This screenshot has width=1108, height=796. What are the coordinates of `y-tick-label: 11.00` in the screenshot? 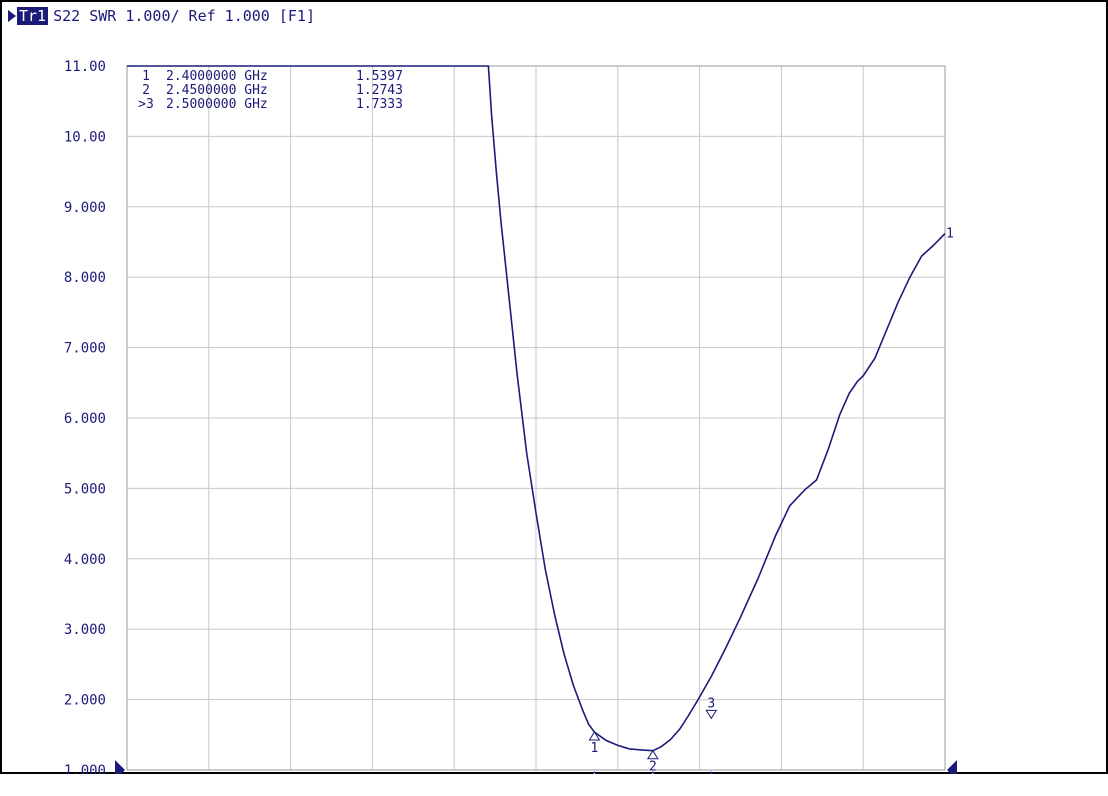 It's located at (85, 67).